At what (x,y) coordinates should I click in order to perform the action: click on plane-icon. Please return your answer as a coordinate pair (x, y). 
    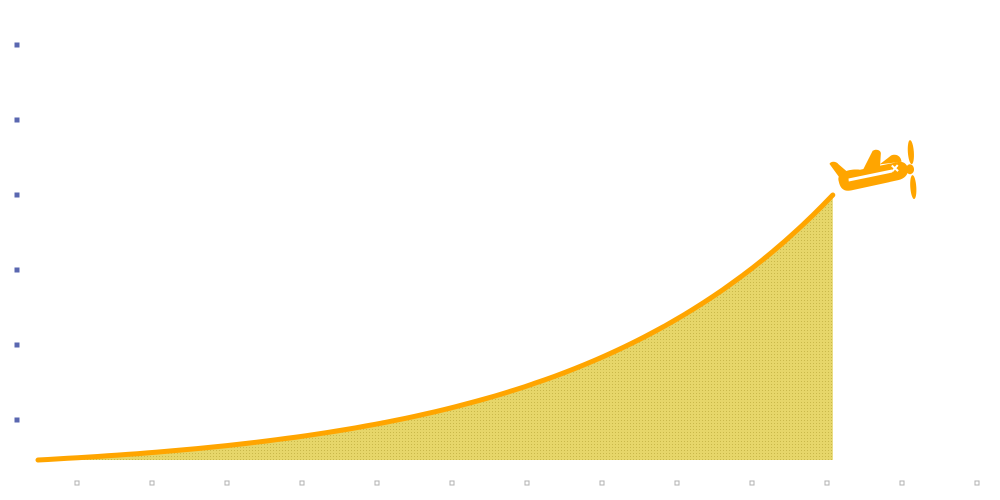
    Looking at the image, I should click on (873, 170).